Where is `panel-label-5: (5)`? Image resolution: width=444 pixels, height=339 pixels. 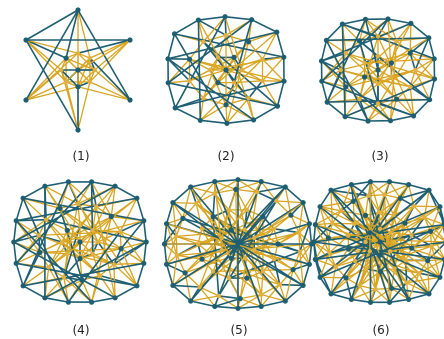 panel-label-5: (5) is located at coordinates (239, 330).